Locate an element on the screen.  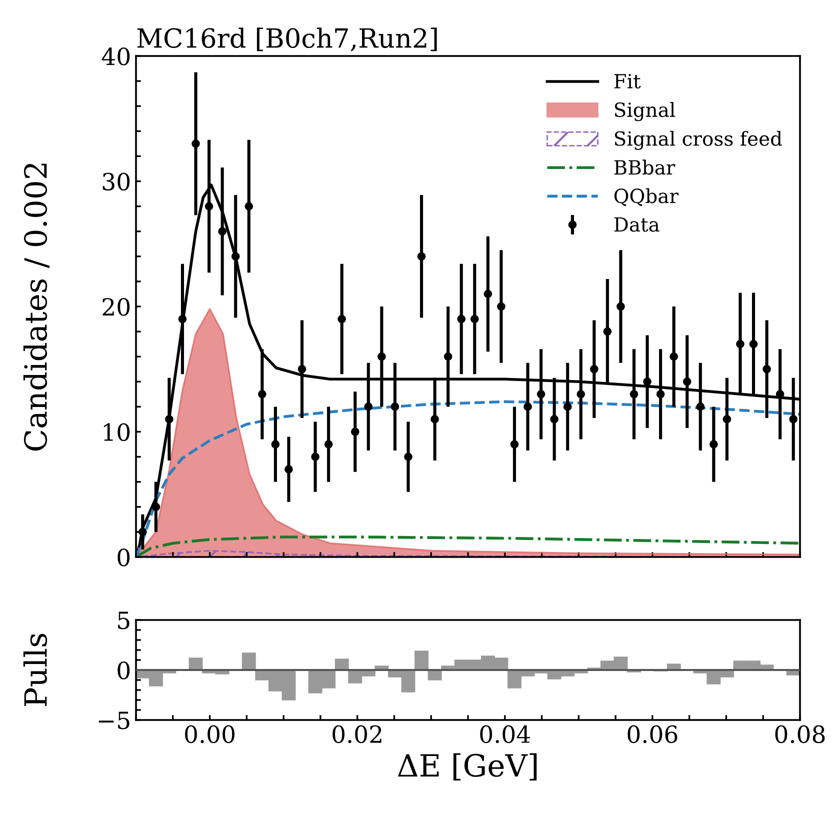
x-tick-label: 0.00 is located at coordinates (209, 734).